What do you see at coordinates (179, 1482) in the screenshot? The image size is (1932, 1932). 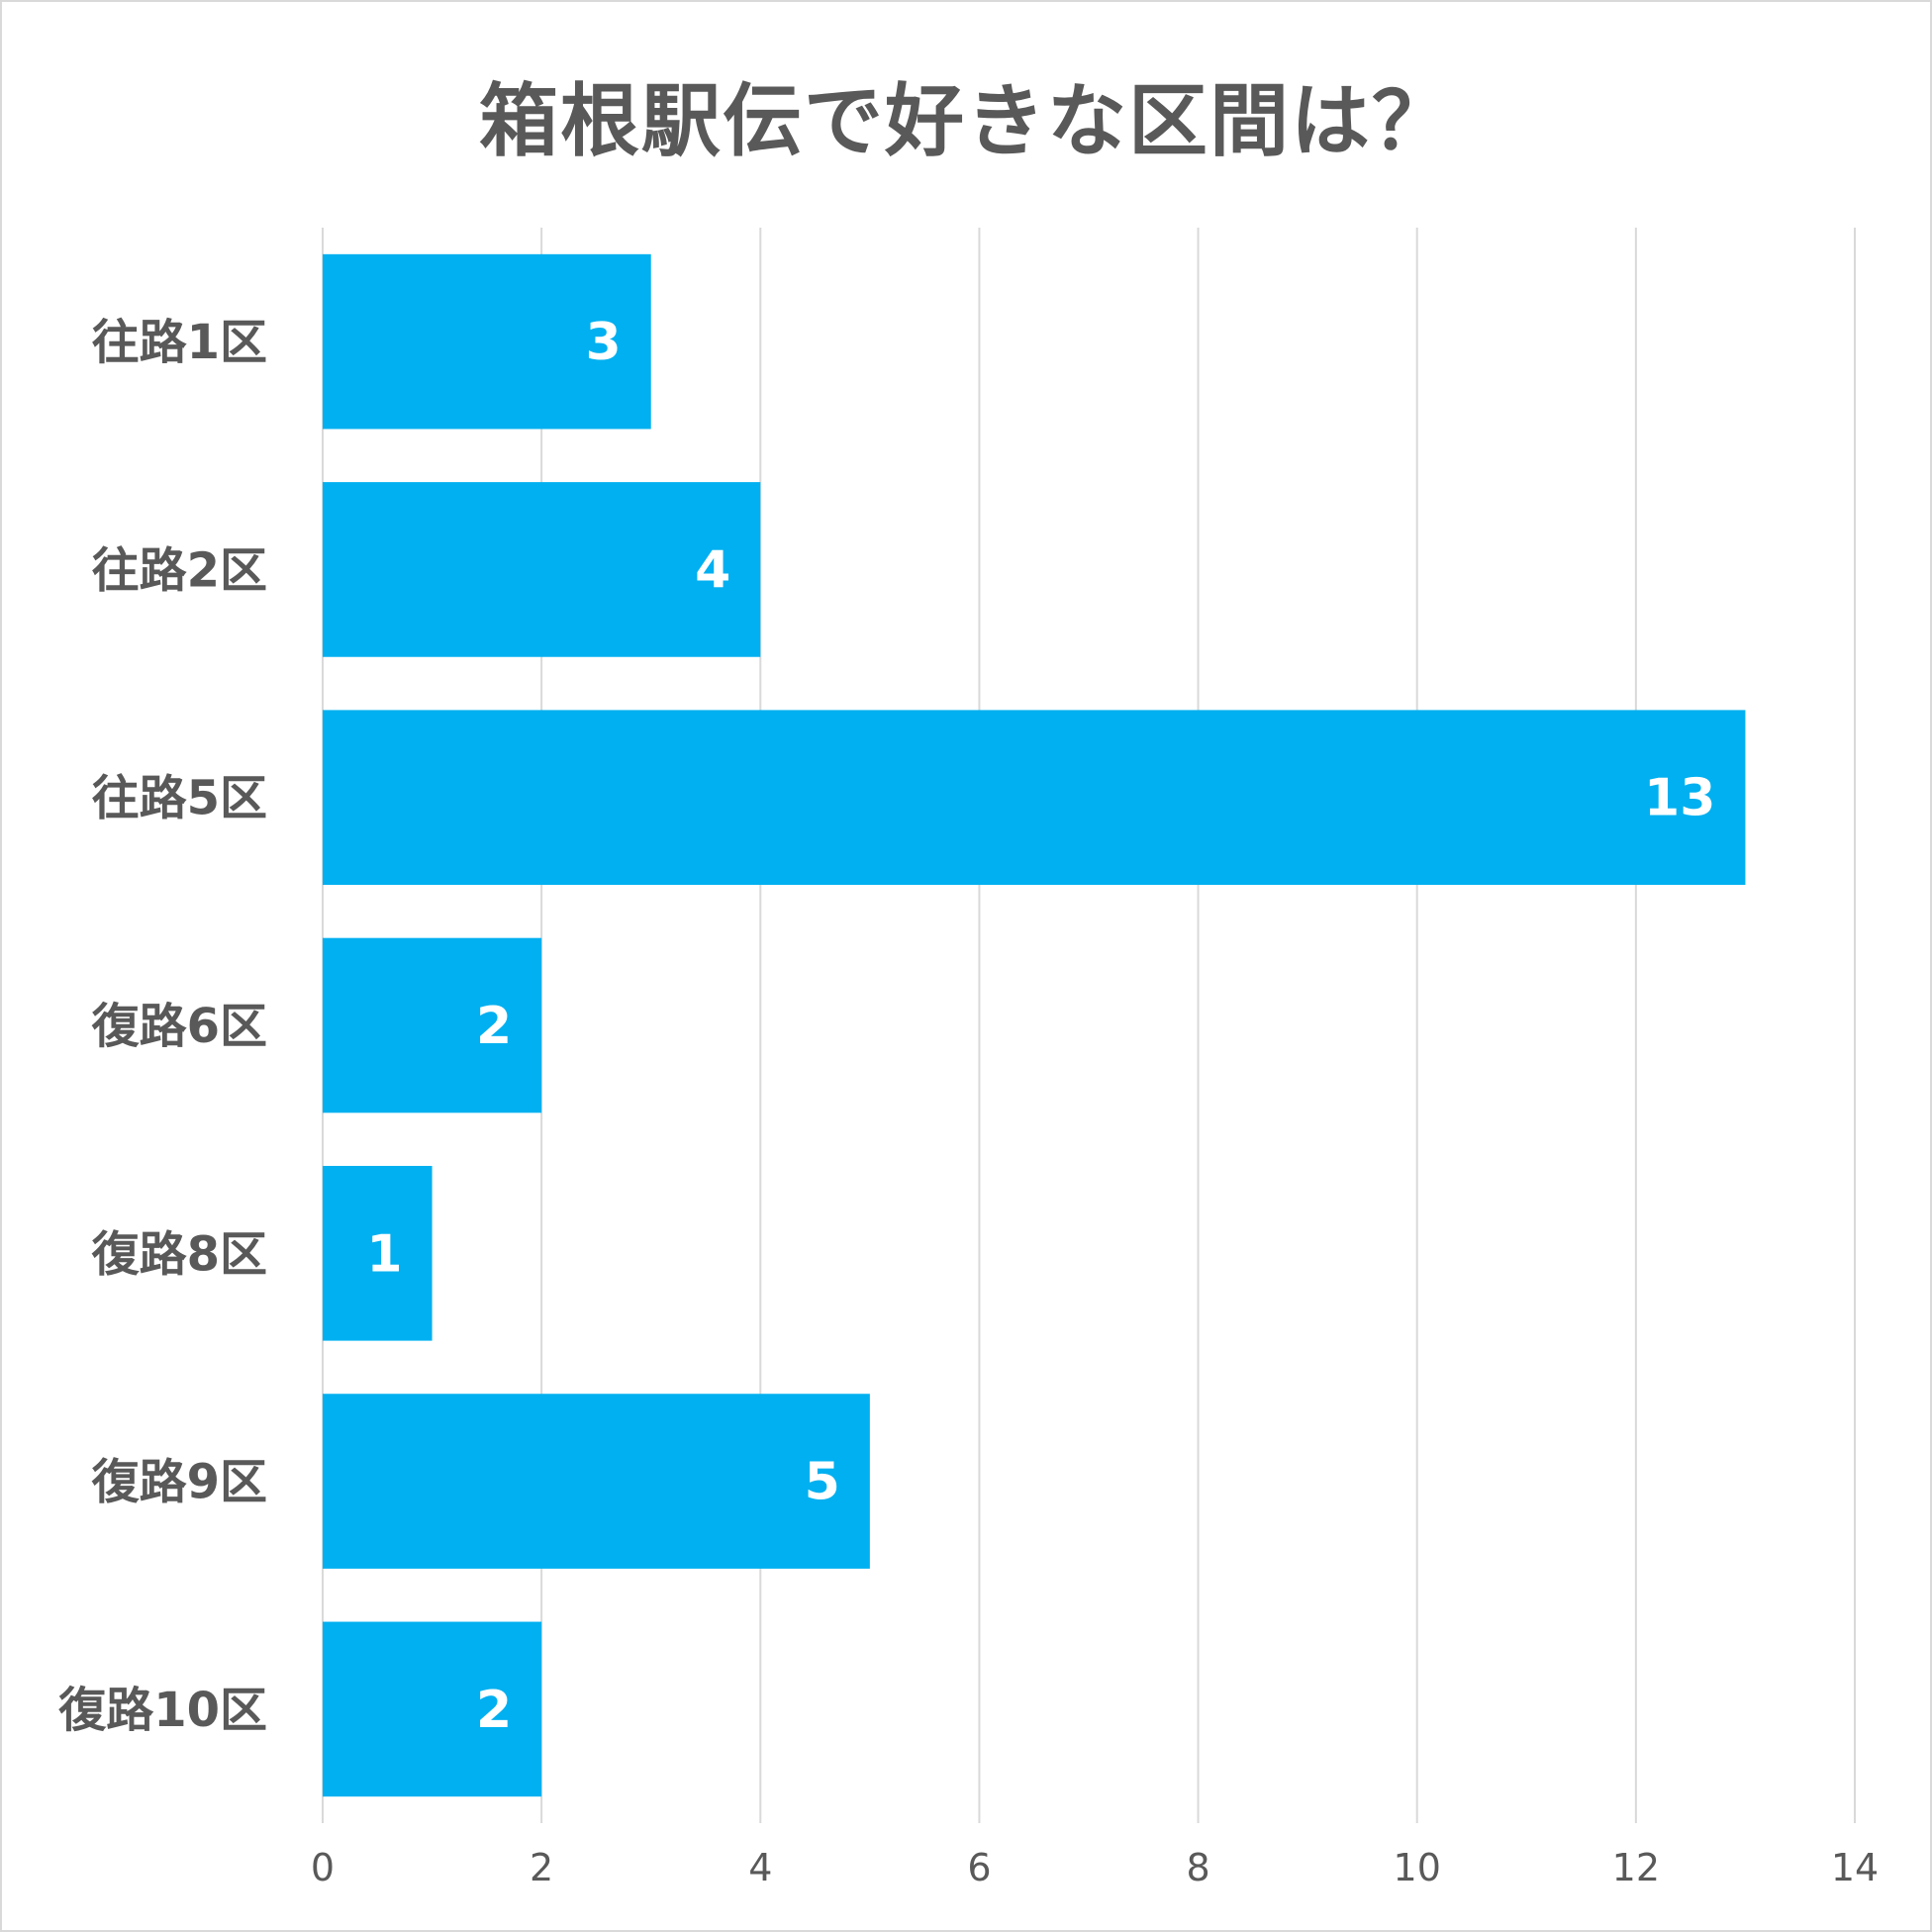 I see `category-label: 復路9区` at bounding box center [179, 1482].